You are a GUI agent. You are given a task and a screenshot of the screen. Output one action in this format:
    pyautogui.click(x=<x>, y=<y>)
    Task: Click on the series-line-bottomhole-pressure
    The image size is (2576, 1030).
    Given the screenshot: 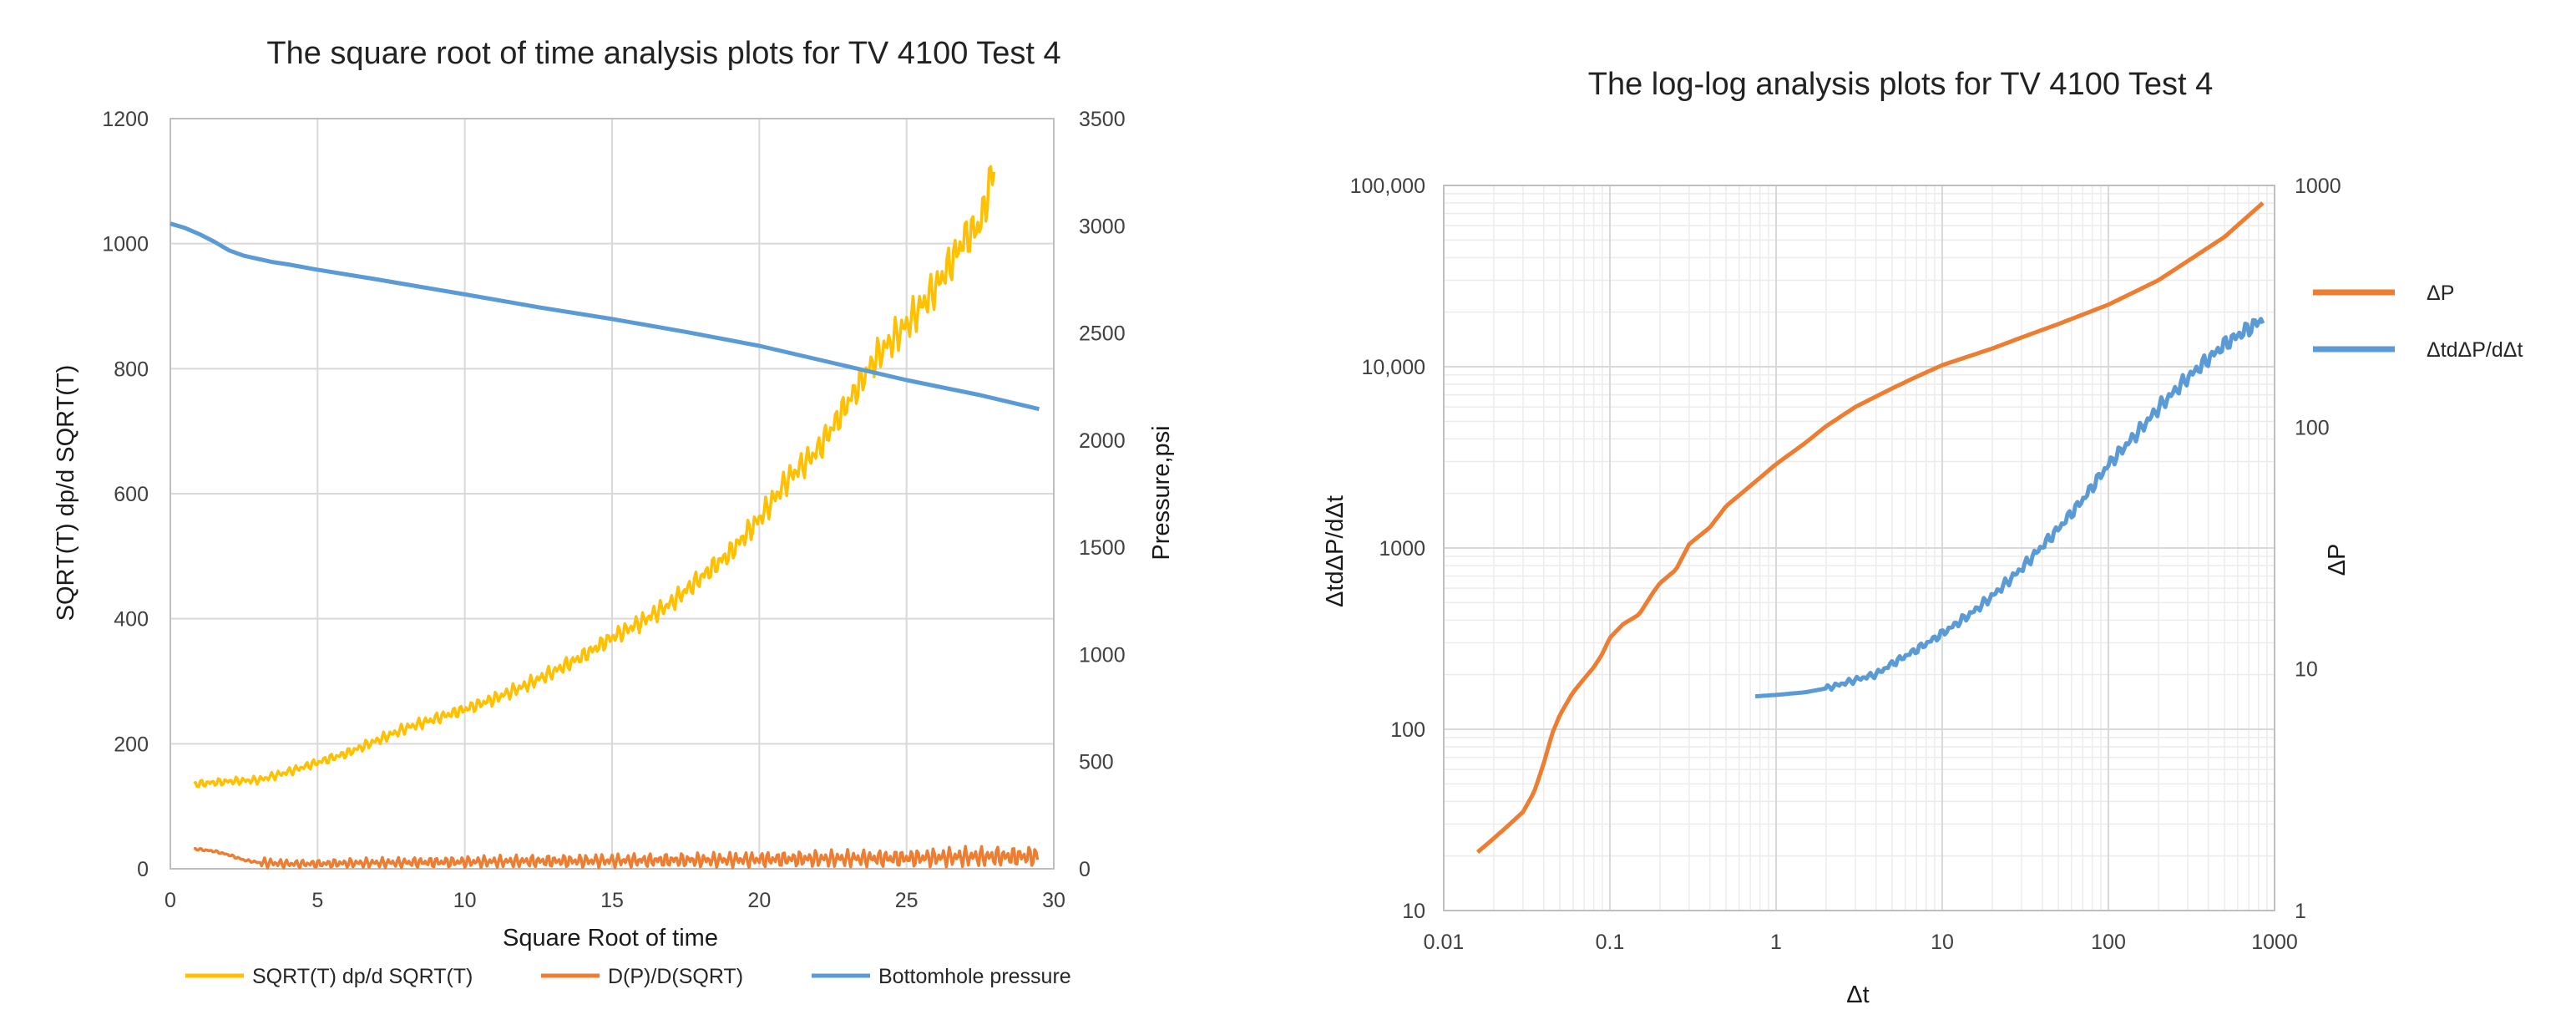 What is the action you would take?
    pyautogui.click(x=605, y=317)
    